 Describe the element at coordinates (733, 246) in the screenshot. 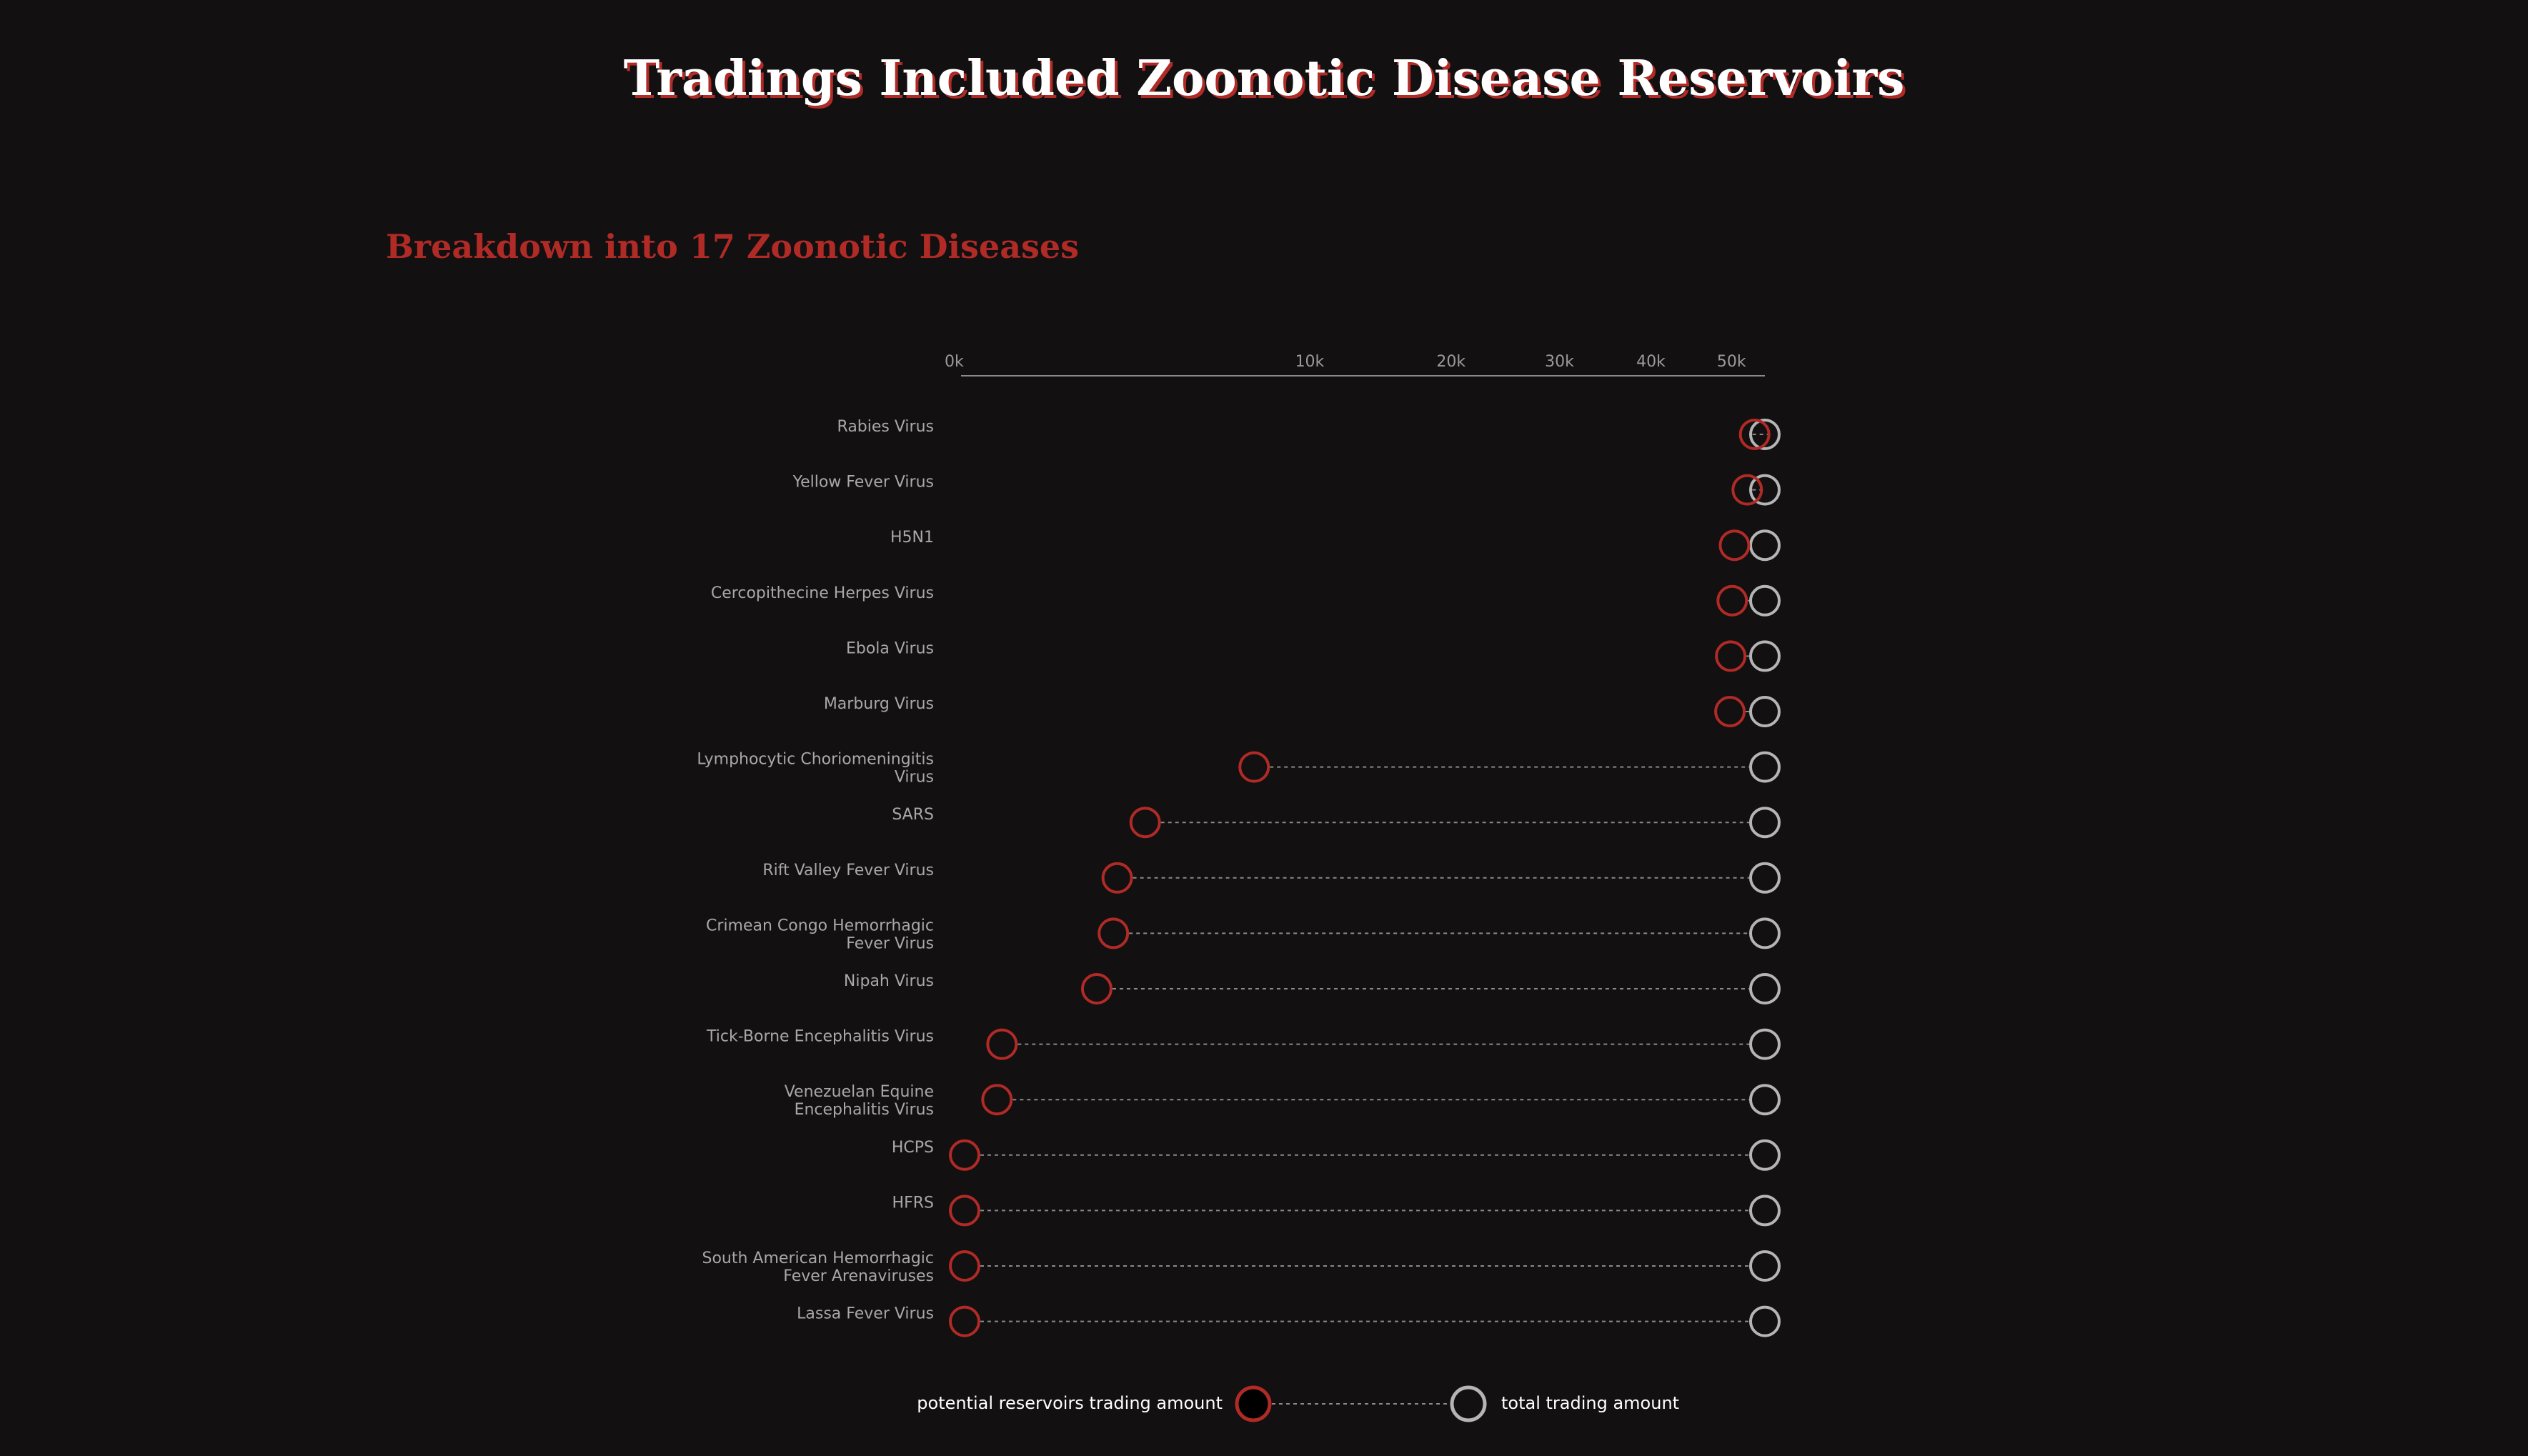

I see `chart-subtitle: Breakdown into 17 Zoonotic Diseases` at that location.